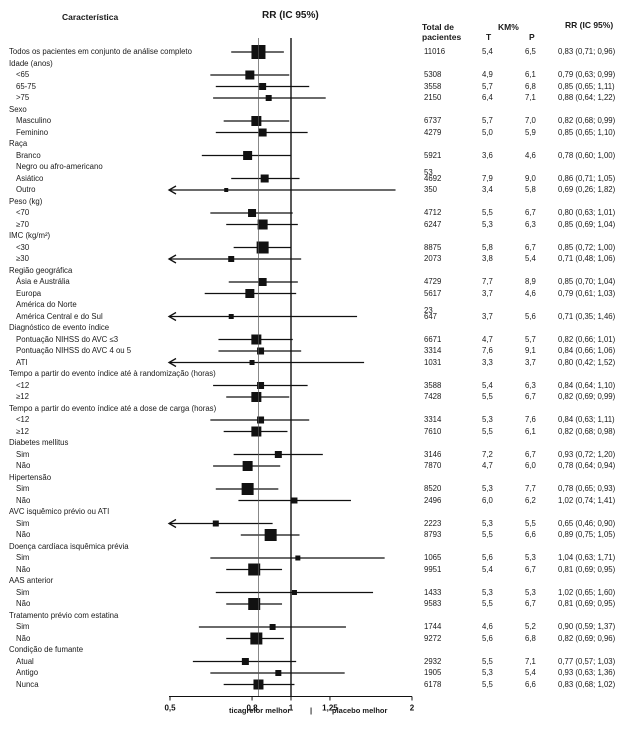 The image size is (636, 731). Describe the element at coordinates (487, 316) in the screenshot. I see `km-ticagrelor: 3,7` at that location.